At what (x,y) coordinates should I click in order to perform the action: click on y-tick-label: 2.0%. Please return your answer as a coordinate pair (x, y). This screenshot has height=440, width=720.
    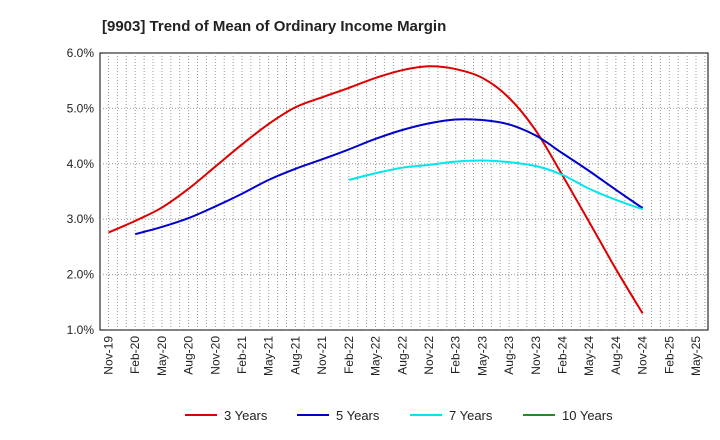
    Looking at the image, I should click on (81, 275).